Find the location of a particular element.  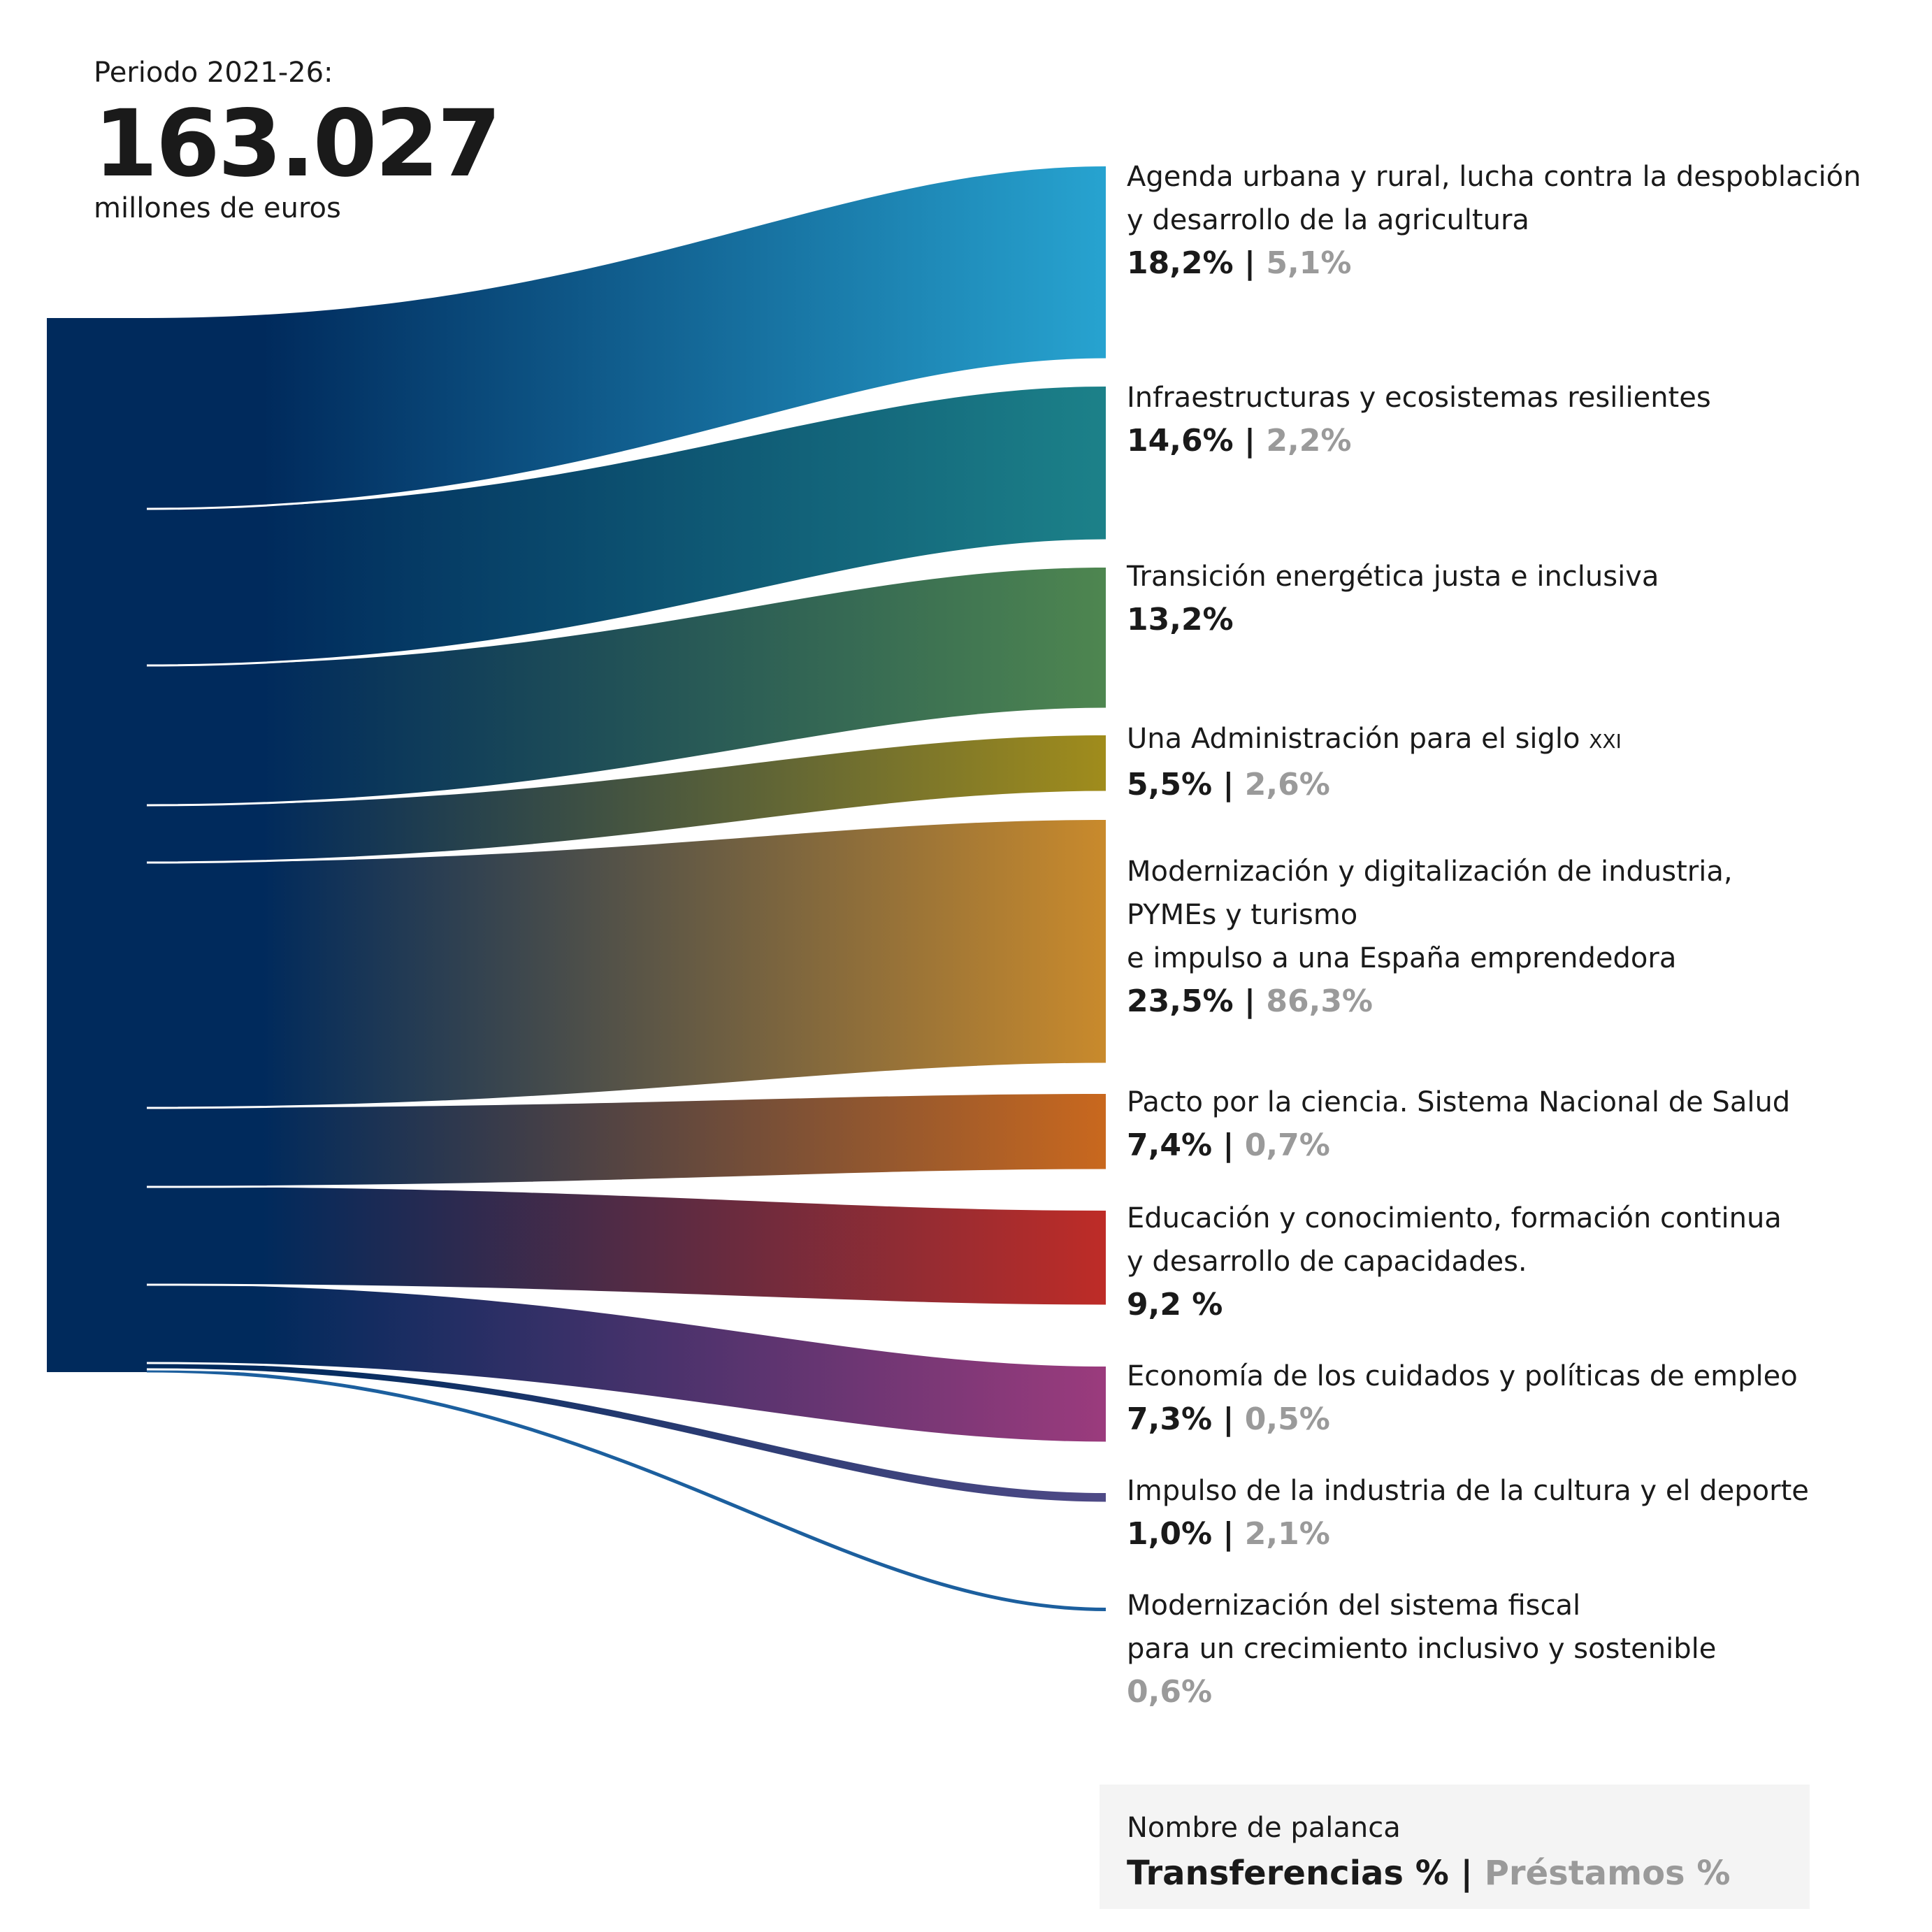

transfer-value: 7,4% is located at coordinates (1170, 1145).